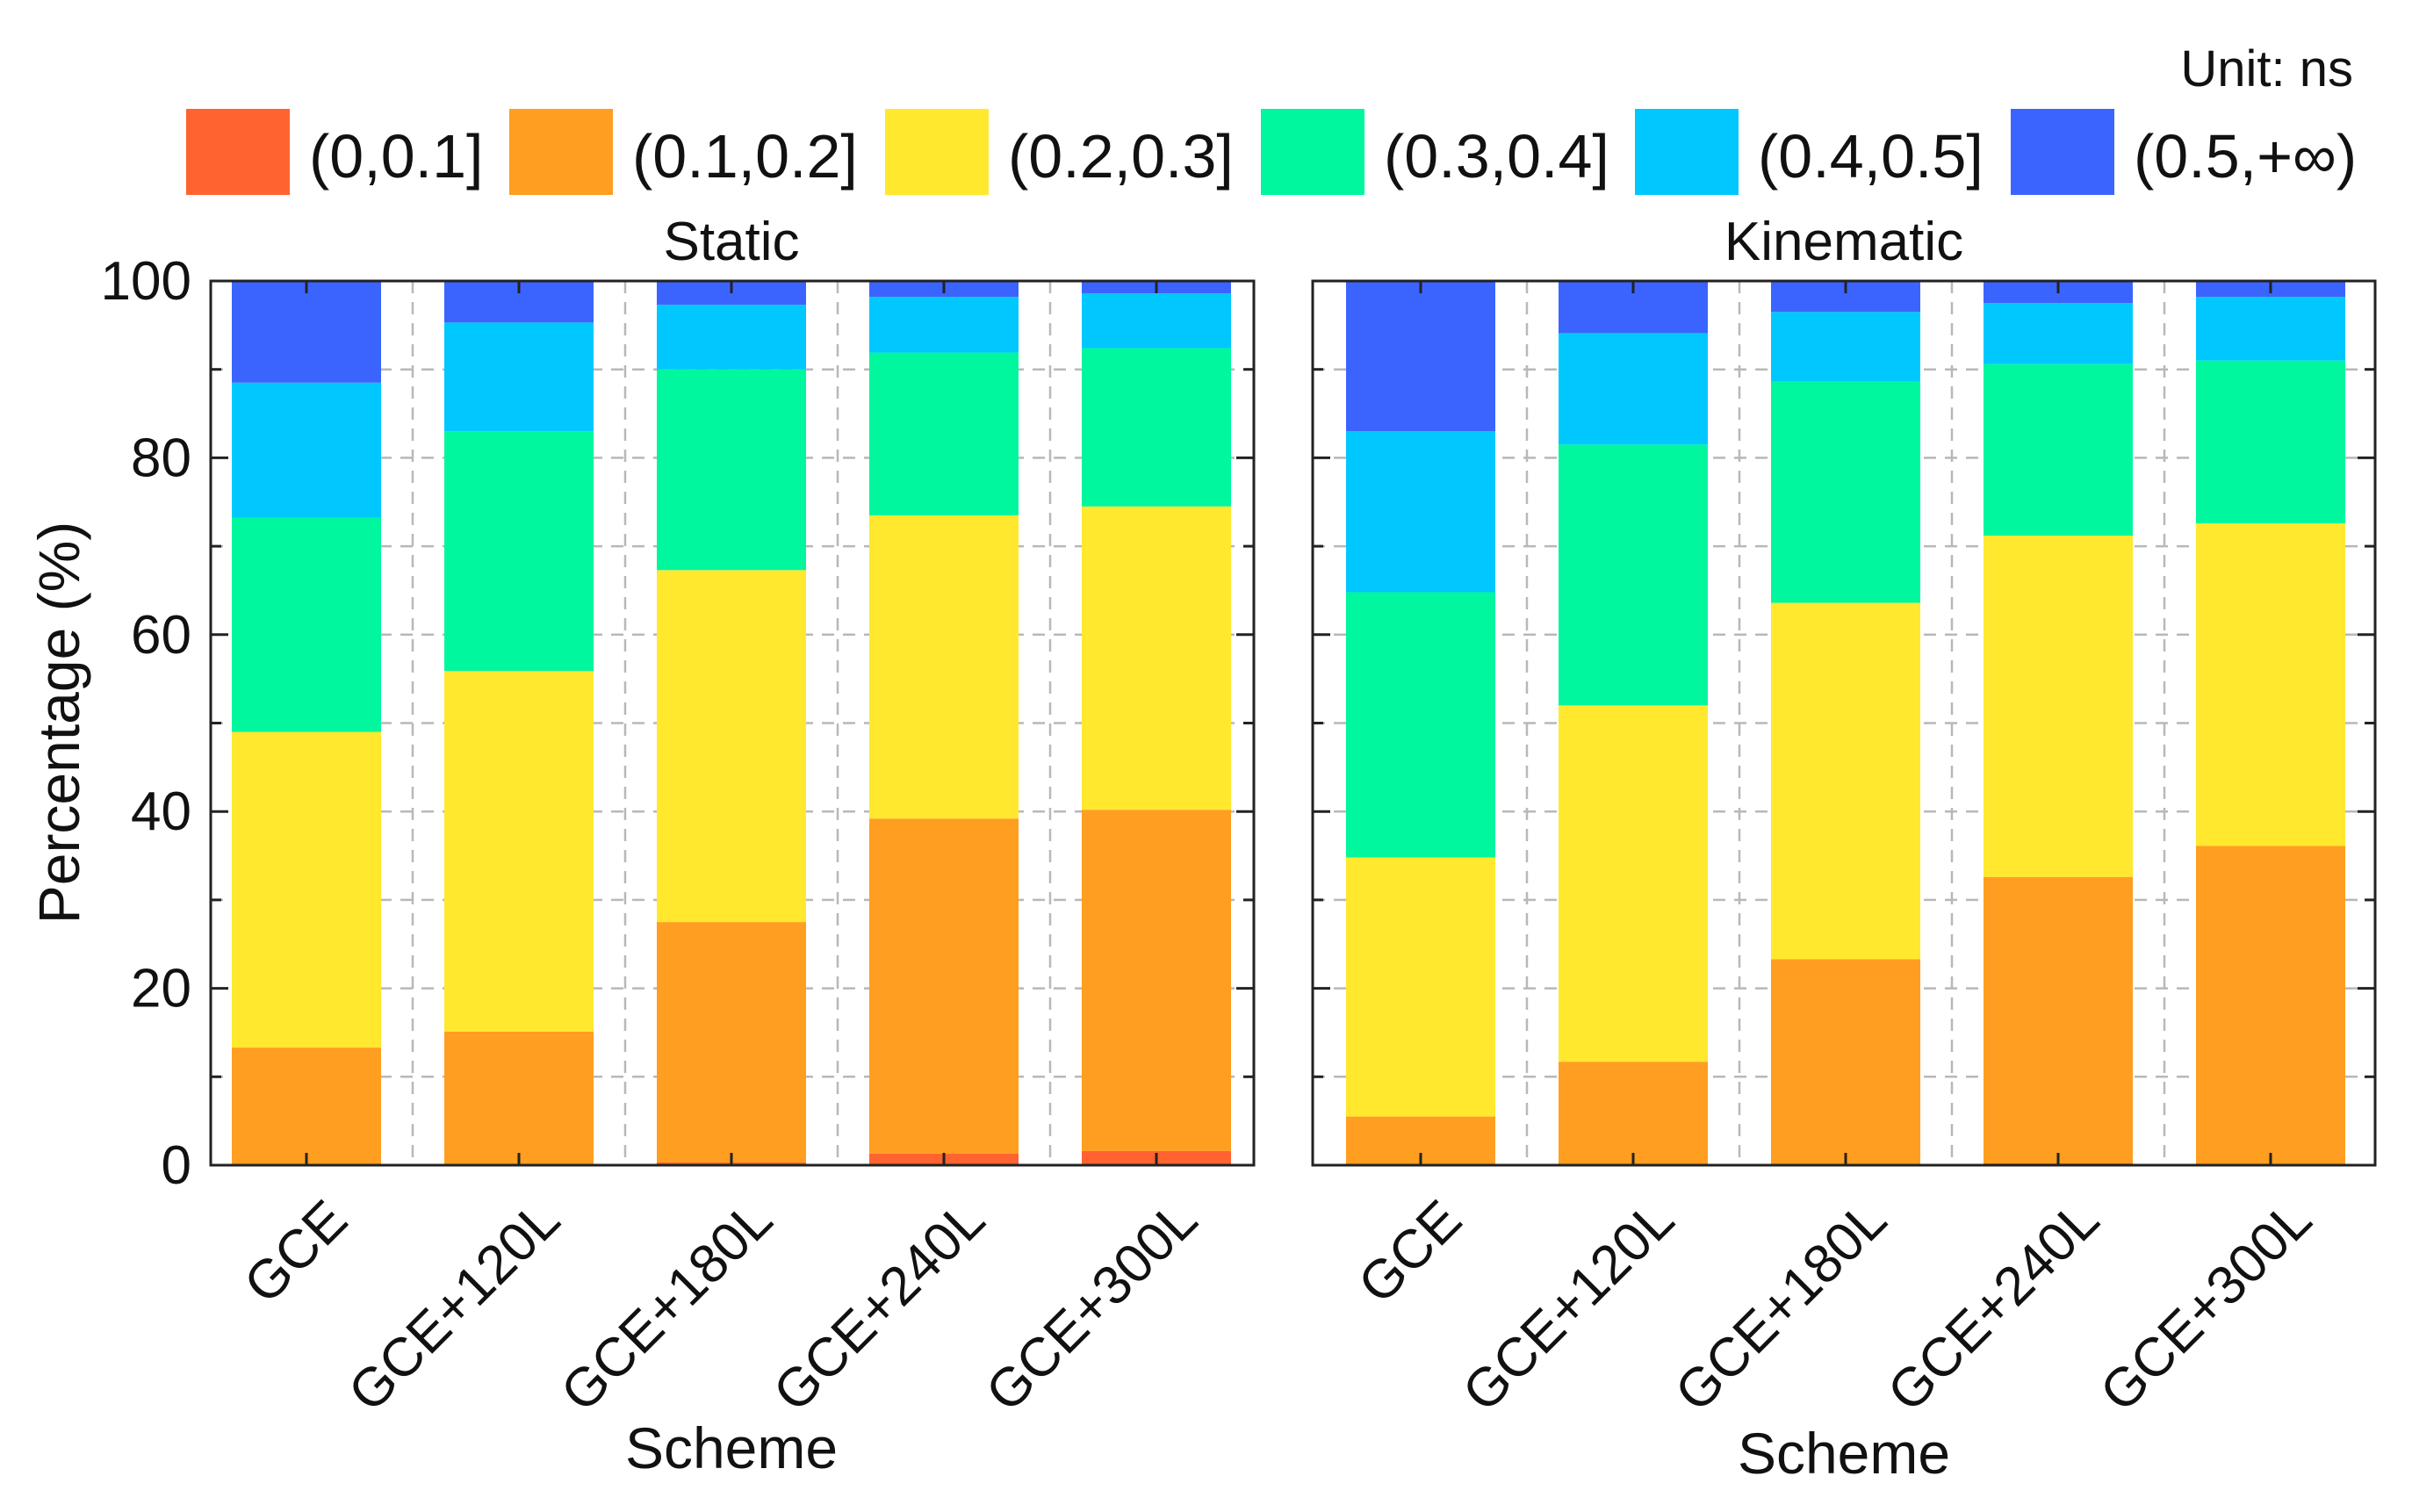  What do you see at coordinates (176, 1165) in the screenshot?
I see `y-tick-label-0: 0` at bounding box center [176, 1165].